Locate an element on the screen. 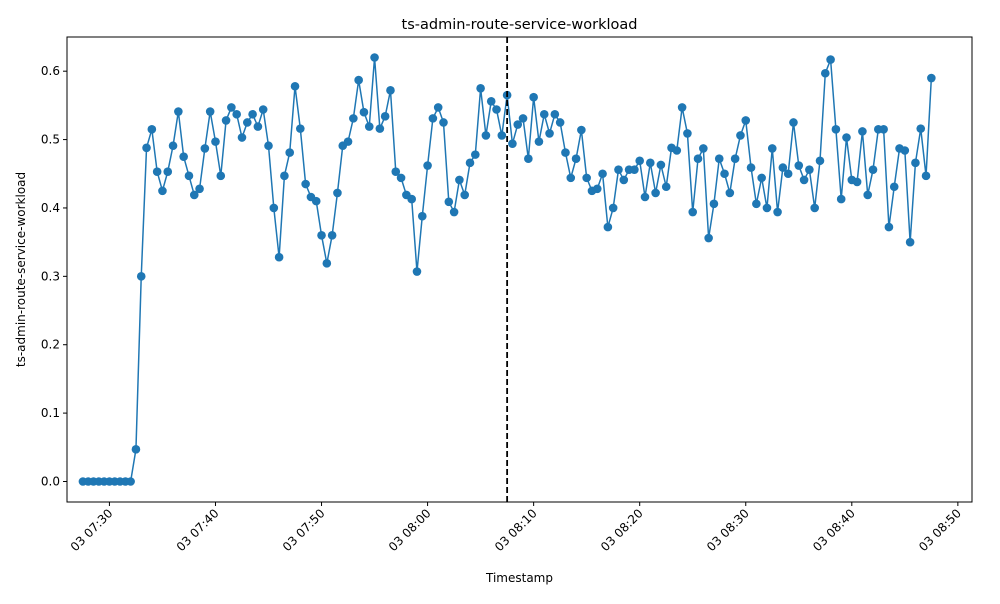 The width and height of the screenshot is (1000, 604). x-tick-label-0: 03 07:30 is located at coordinates (92, 530).